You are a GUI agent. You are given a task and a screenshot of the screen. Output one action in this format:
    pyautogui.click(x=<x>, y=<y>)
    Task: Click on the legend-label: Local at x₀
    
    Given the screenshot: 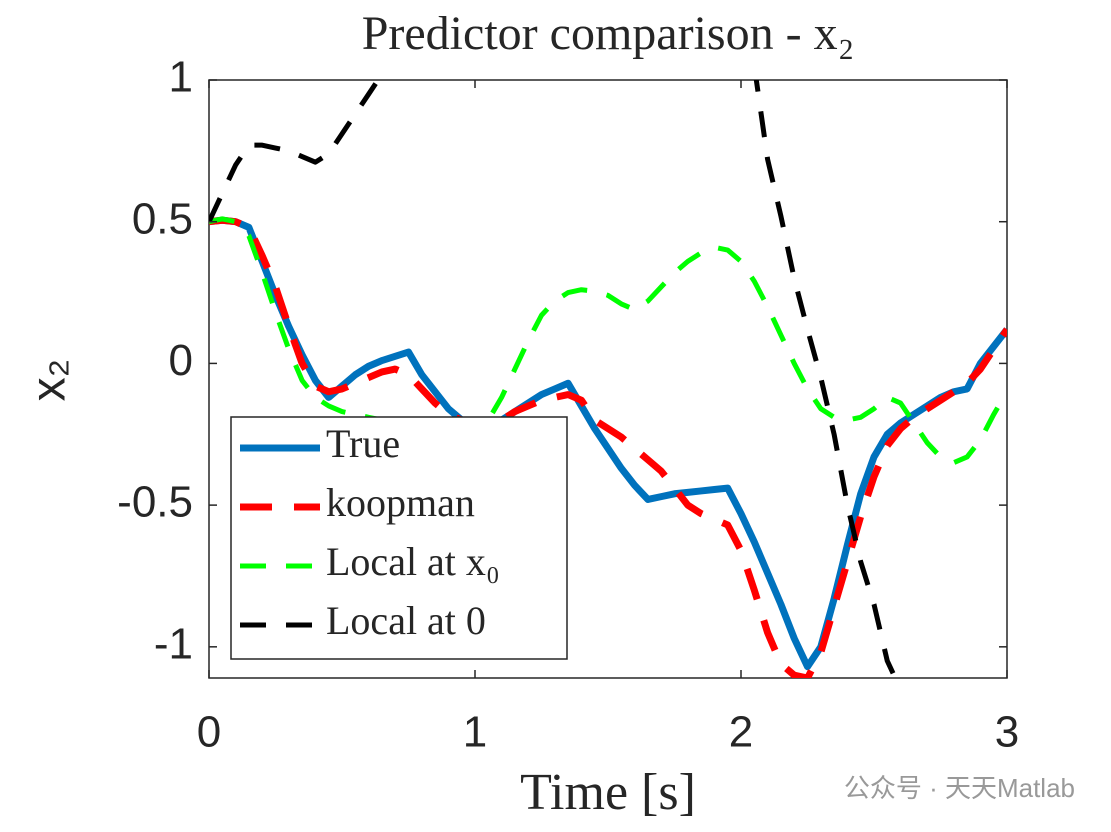 What is the action you would take?
    pyautogui.click(x=413, y=561)
    